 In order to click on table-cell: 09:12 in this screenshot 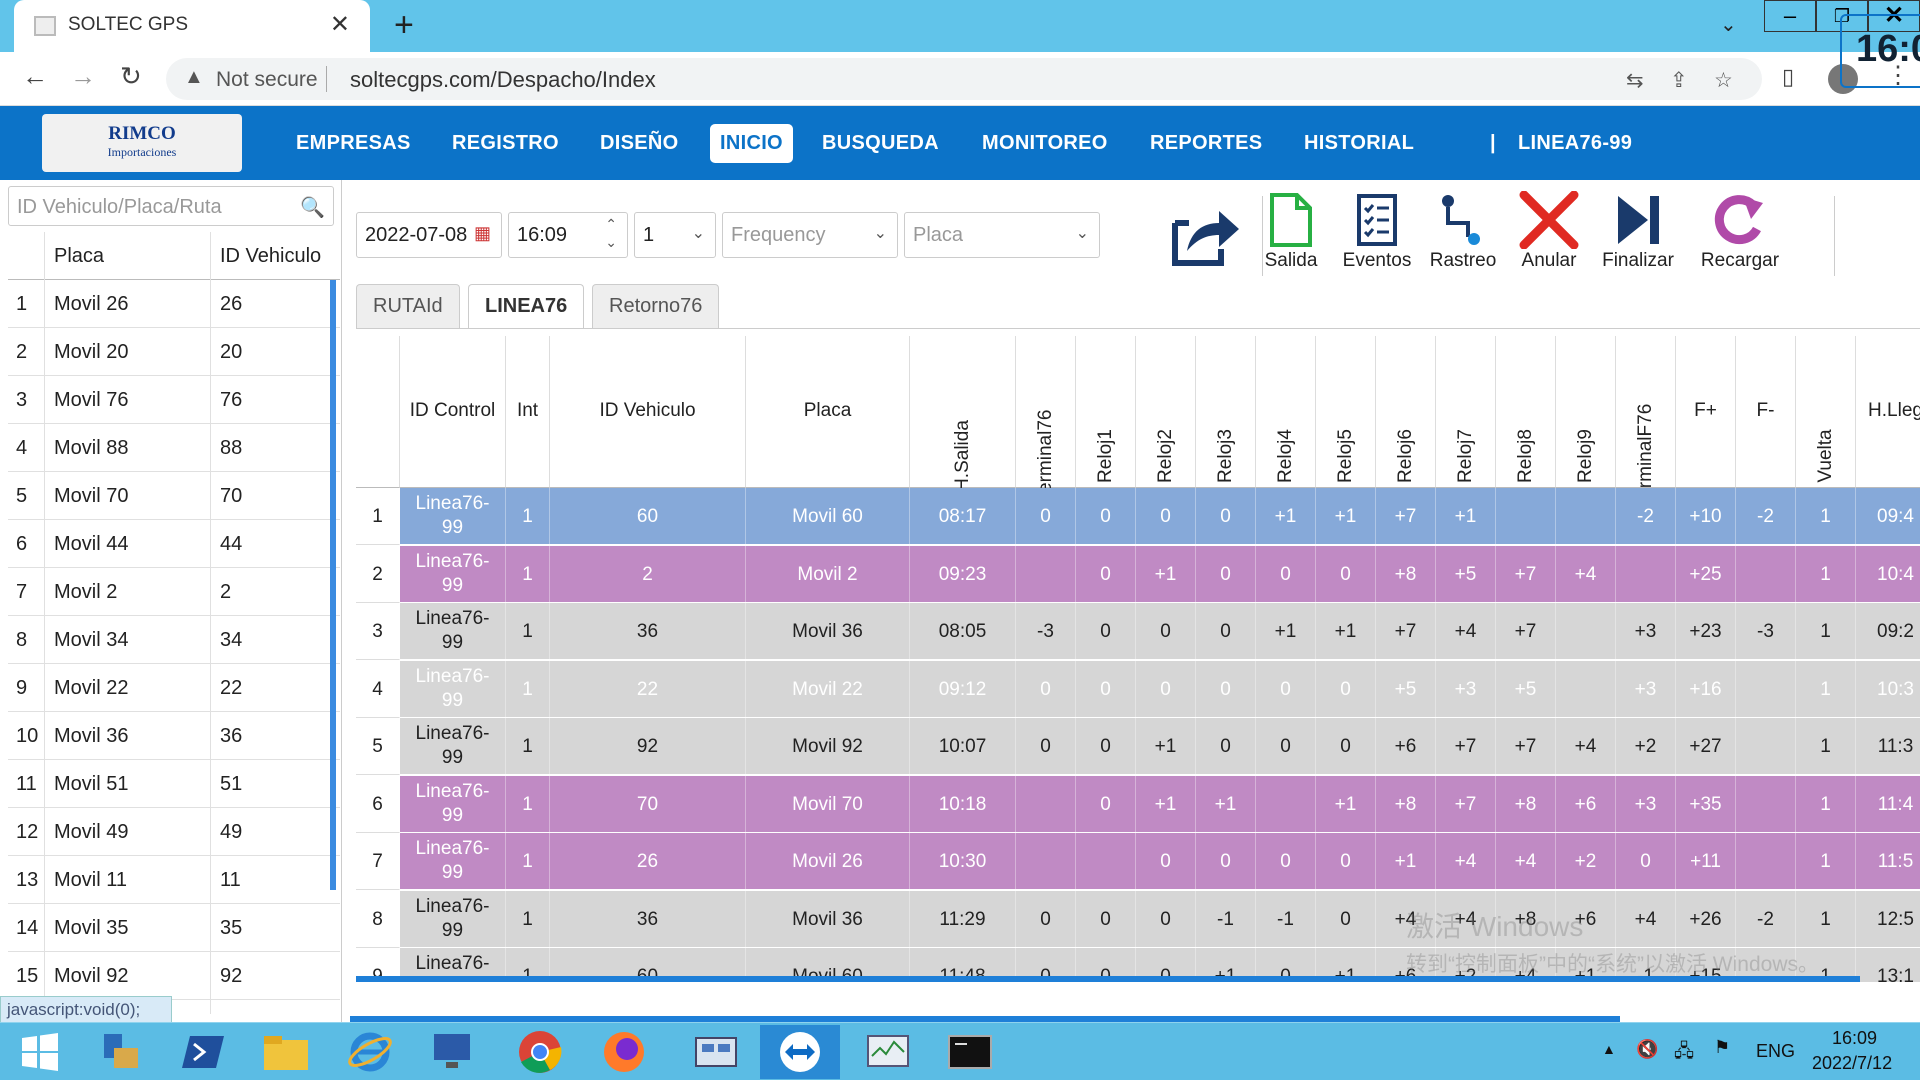, I will do `click(963, 689)`.